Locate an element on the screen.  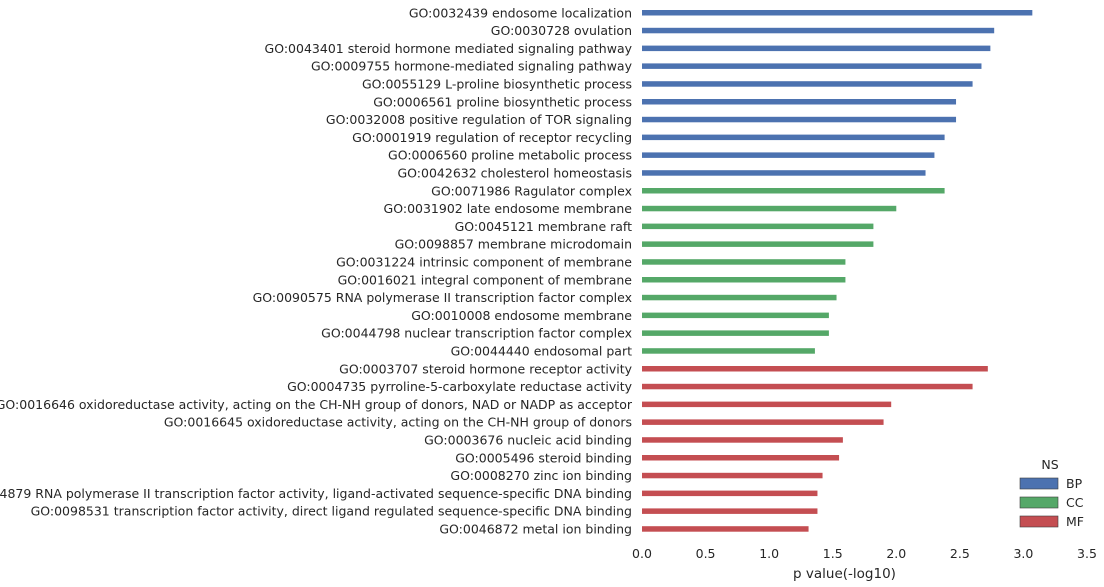
category-label: GO:0042632 cholesterol homeostasis is located at coordinates (515, 172).